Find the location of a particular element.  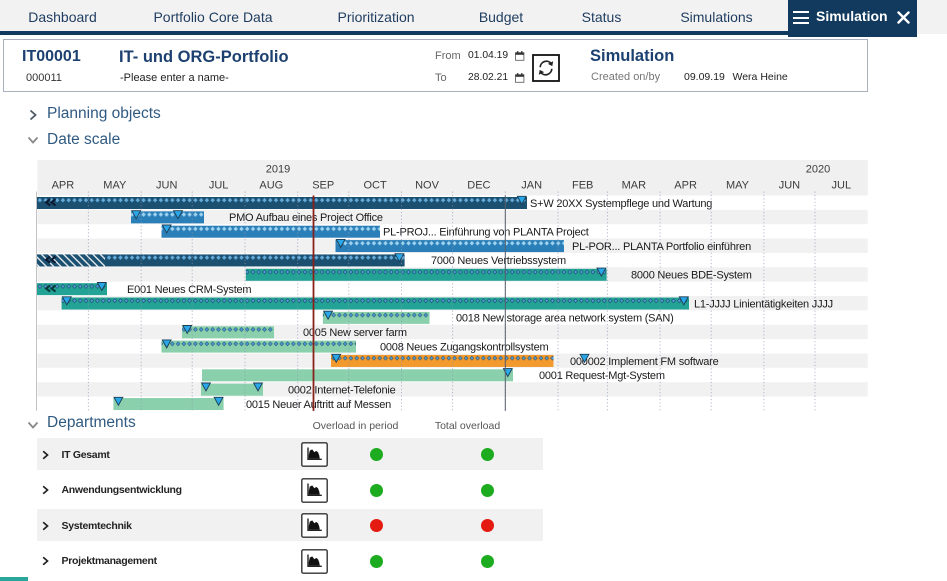

svg-text: 0002 Internet-Telefonie is located at coordinates (342, 391).